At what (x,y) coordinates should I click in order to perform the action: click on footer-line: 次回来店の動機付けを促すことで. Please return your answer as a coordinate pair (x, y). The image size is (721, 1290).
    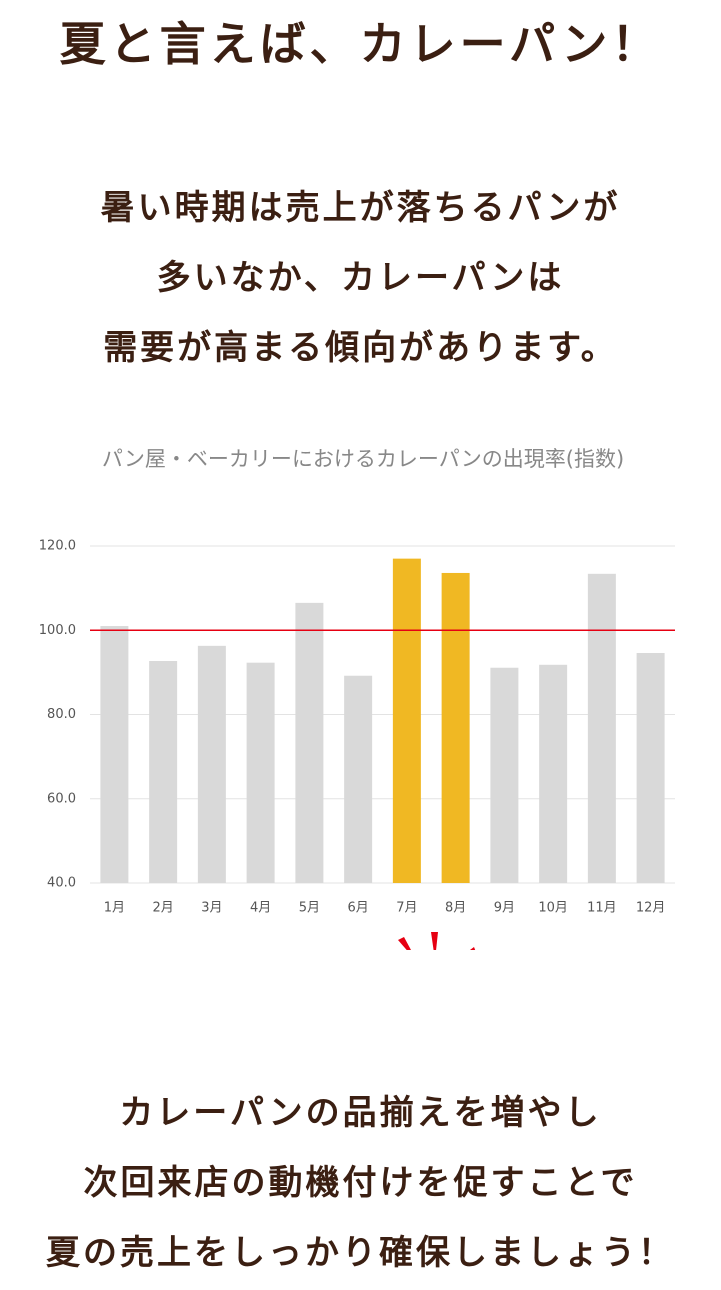
    Looking at the image, I should click on (360, 1183).